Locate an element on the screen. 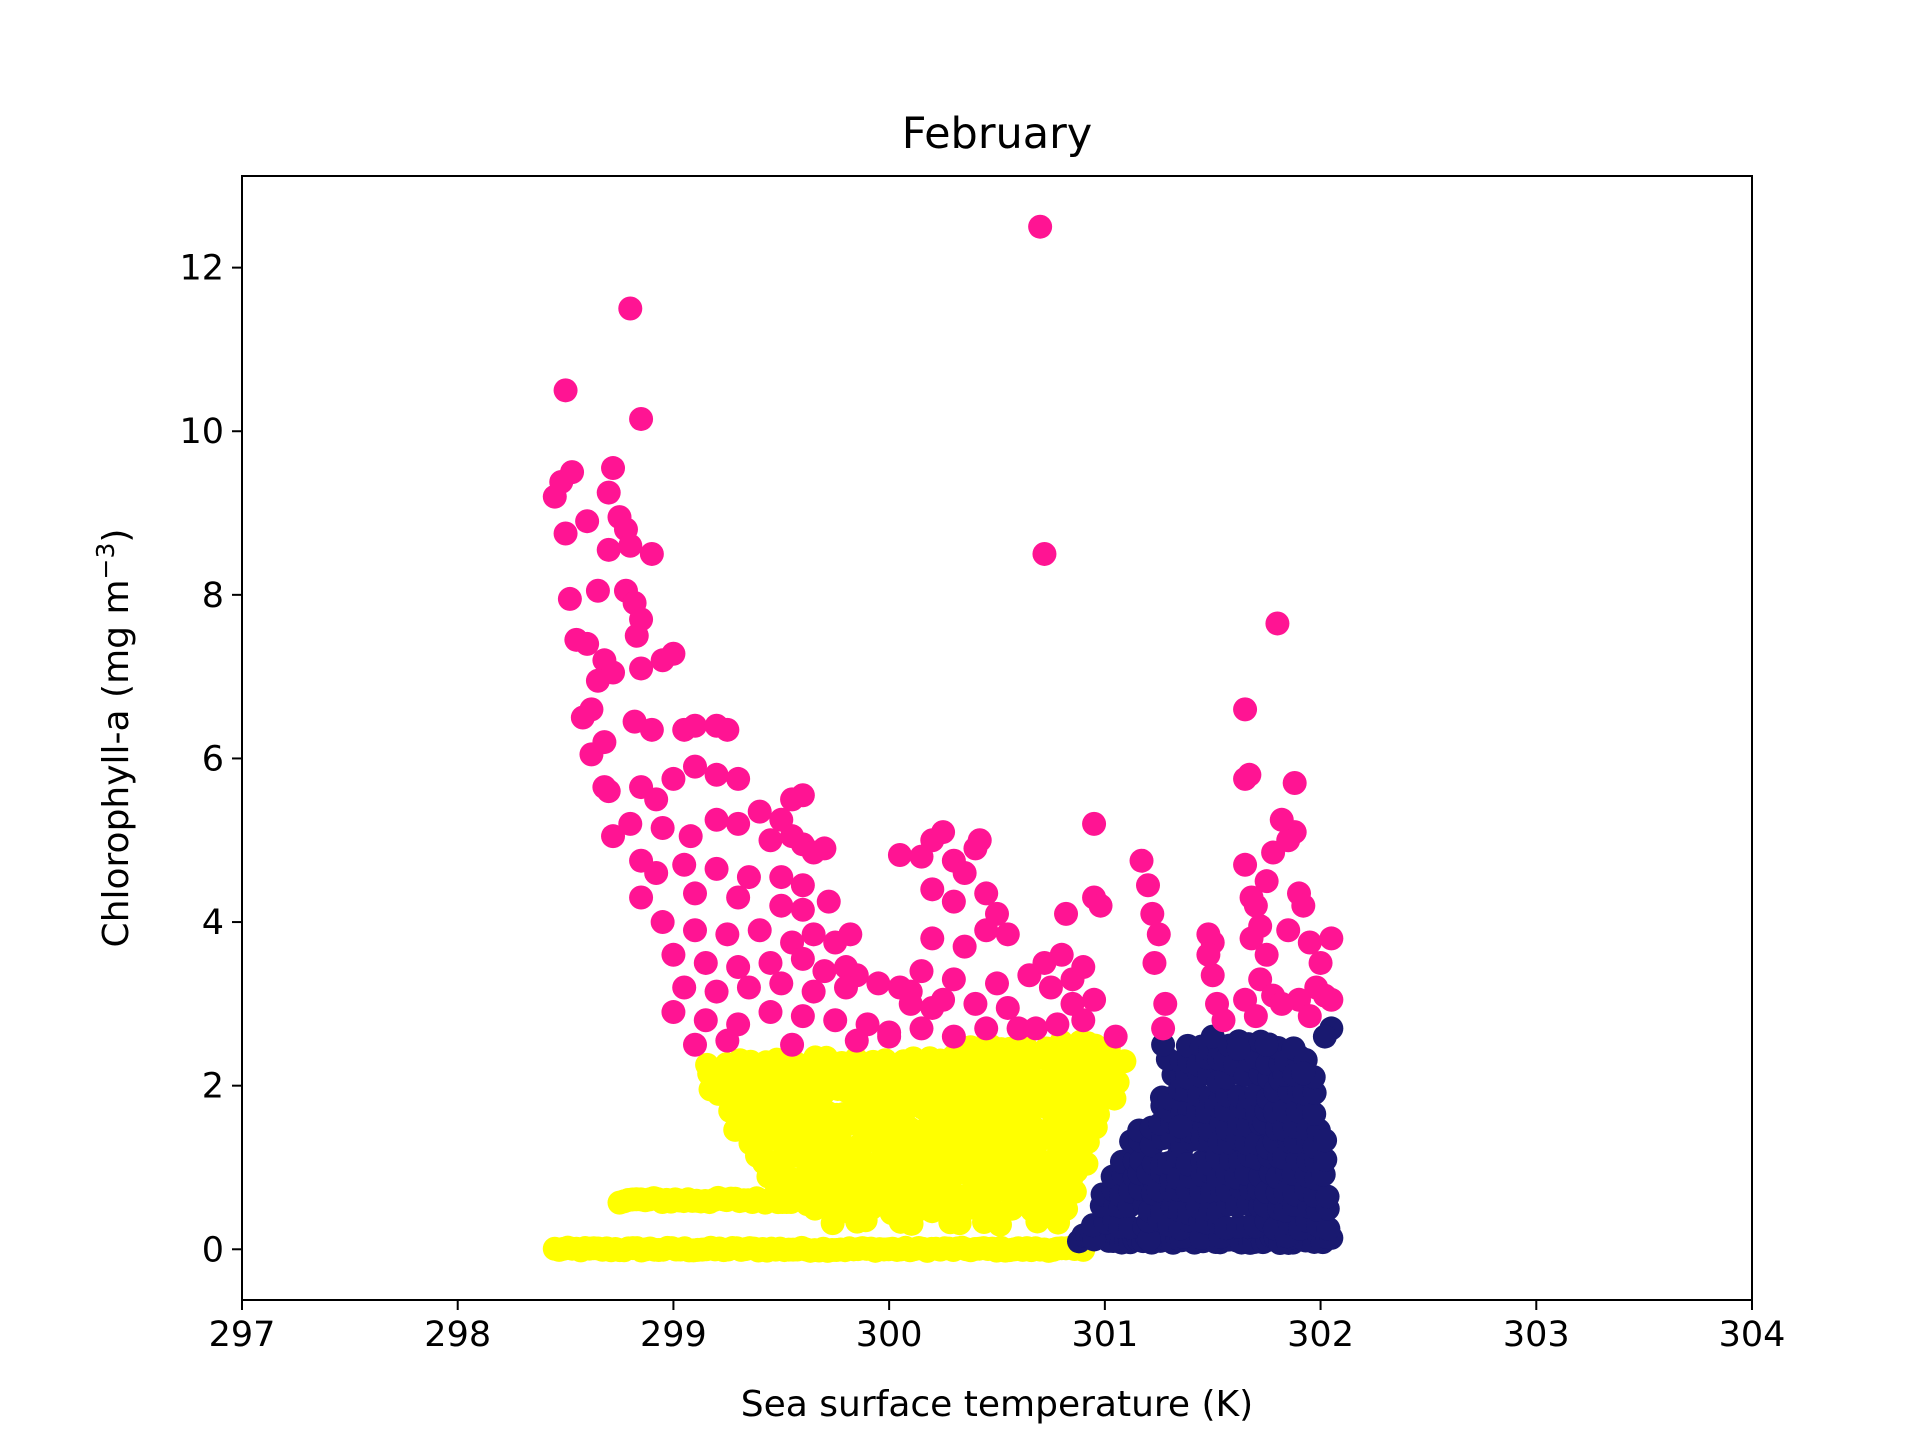 The height and width of the screenshot is (1440, 1920). x-tick-label: 297 is located at coordinates (242, 1335).